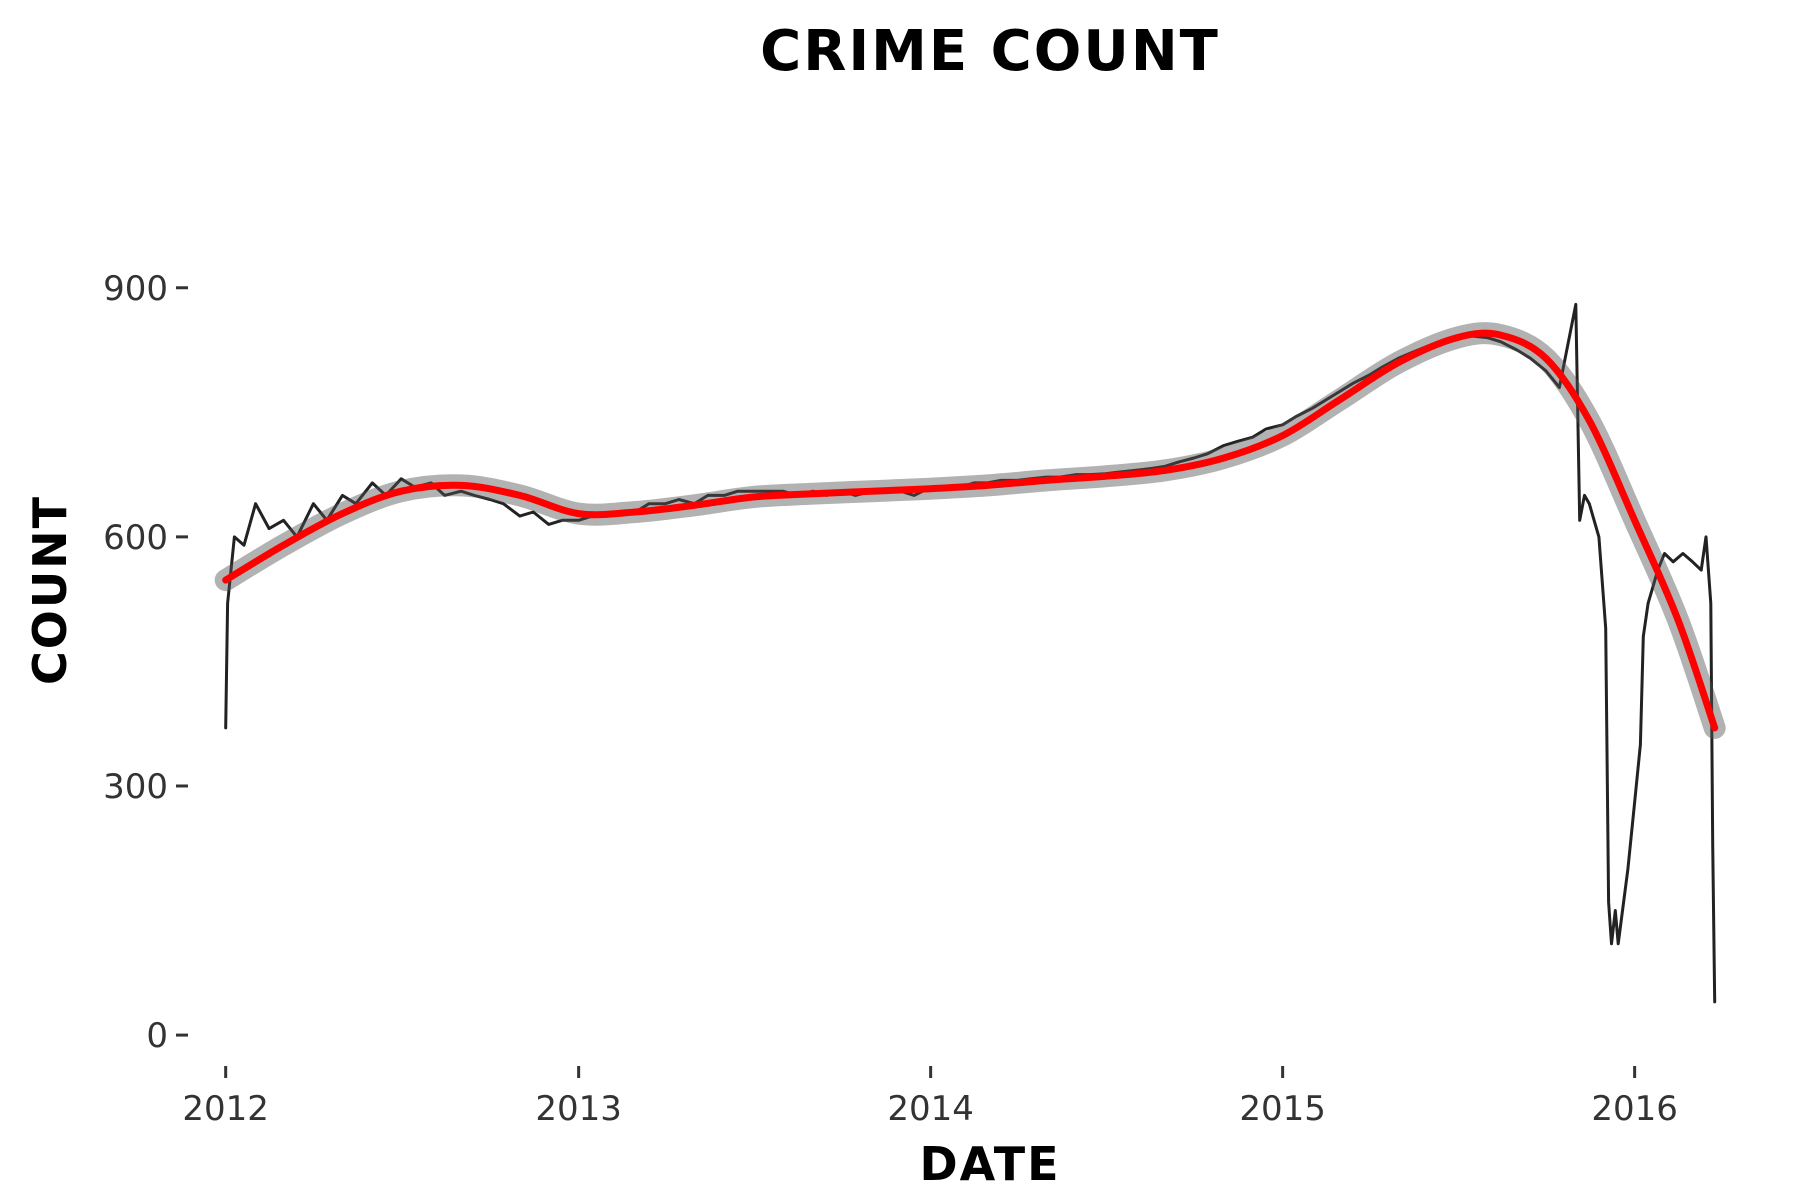  I want to click on y-axis-label: COUNT, so click(50, 590).